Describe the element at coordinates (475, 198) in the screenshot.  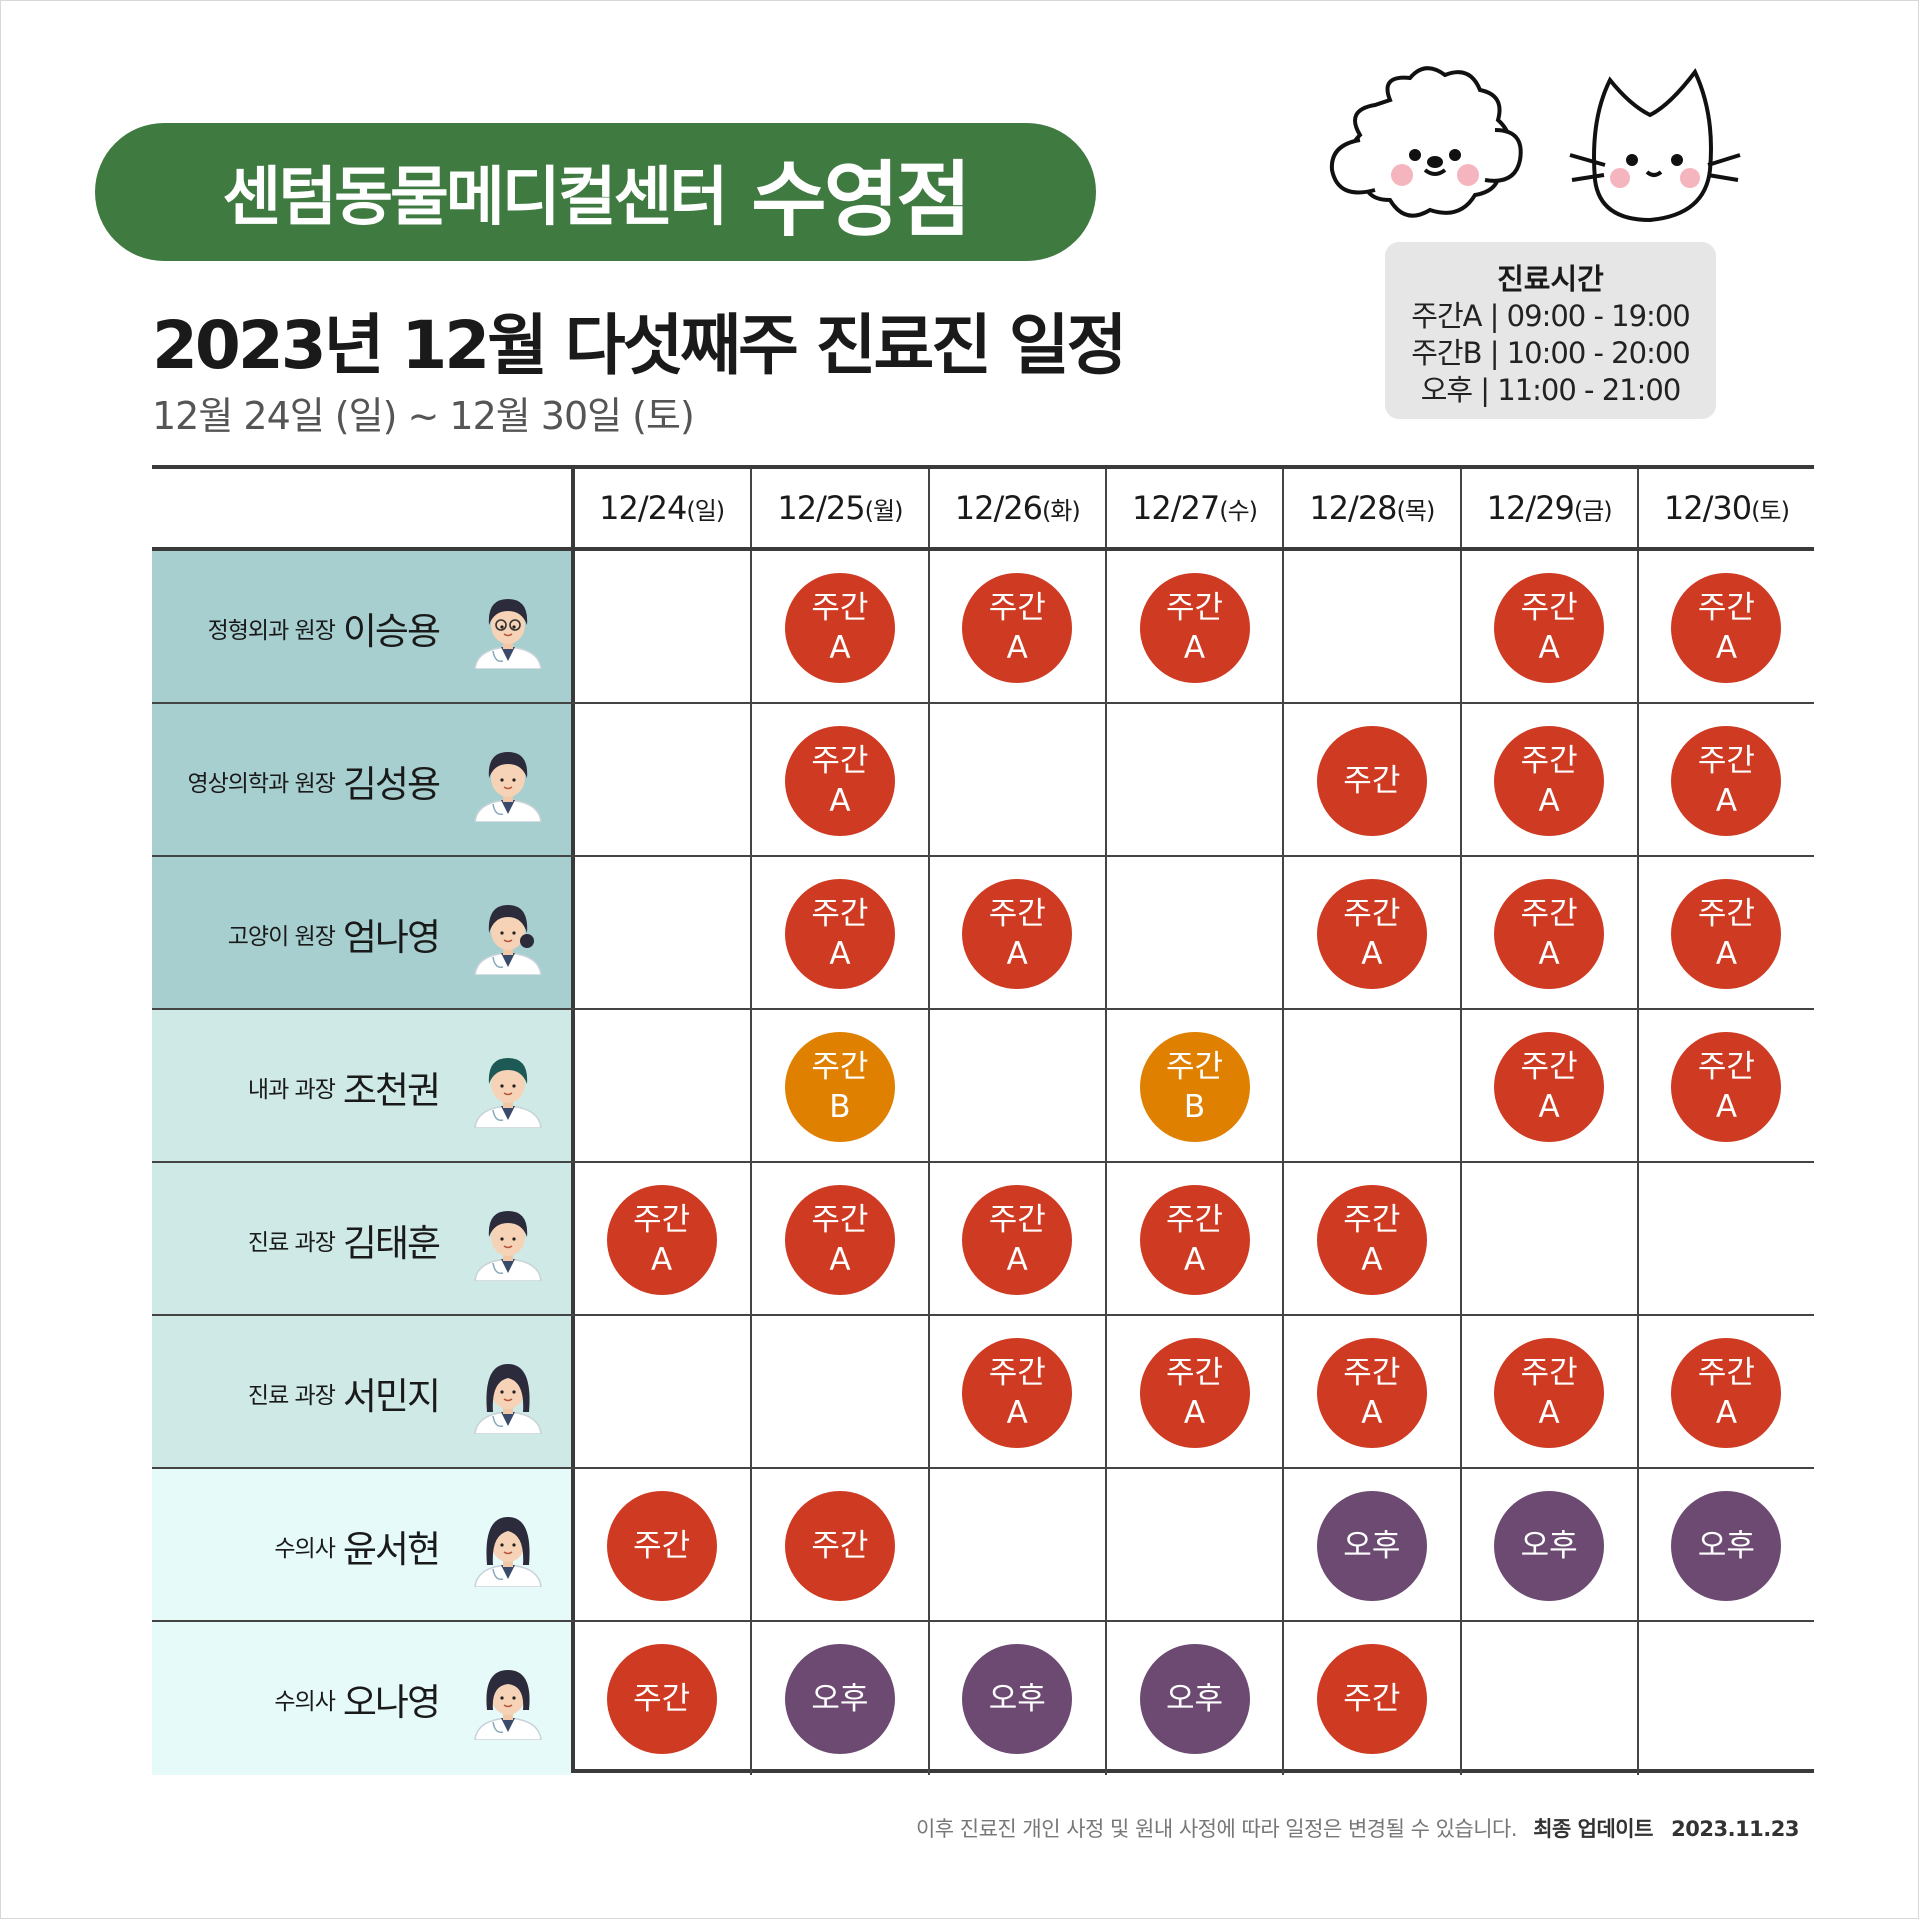
I see `clinic-name: 센텀동물메디컬센터` at that location.